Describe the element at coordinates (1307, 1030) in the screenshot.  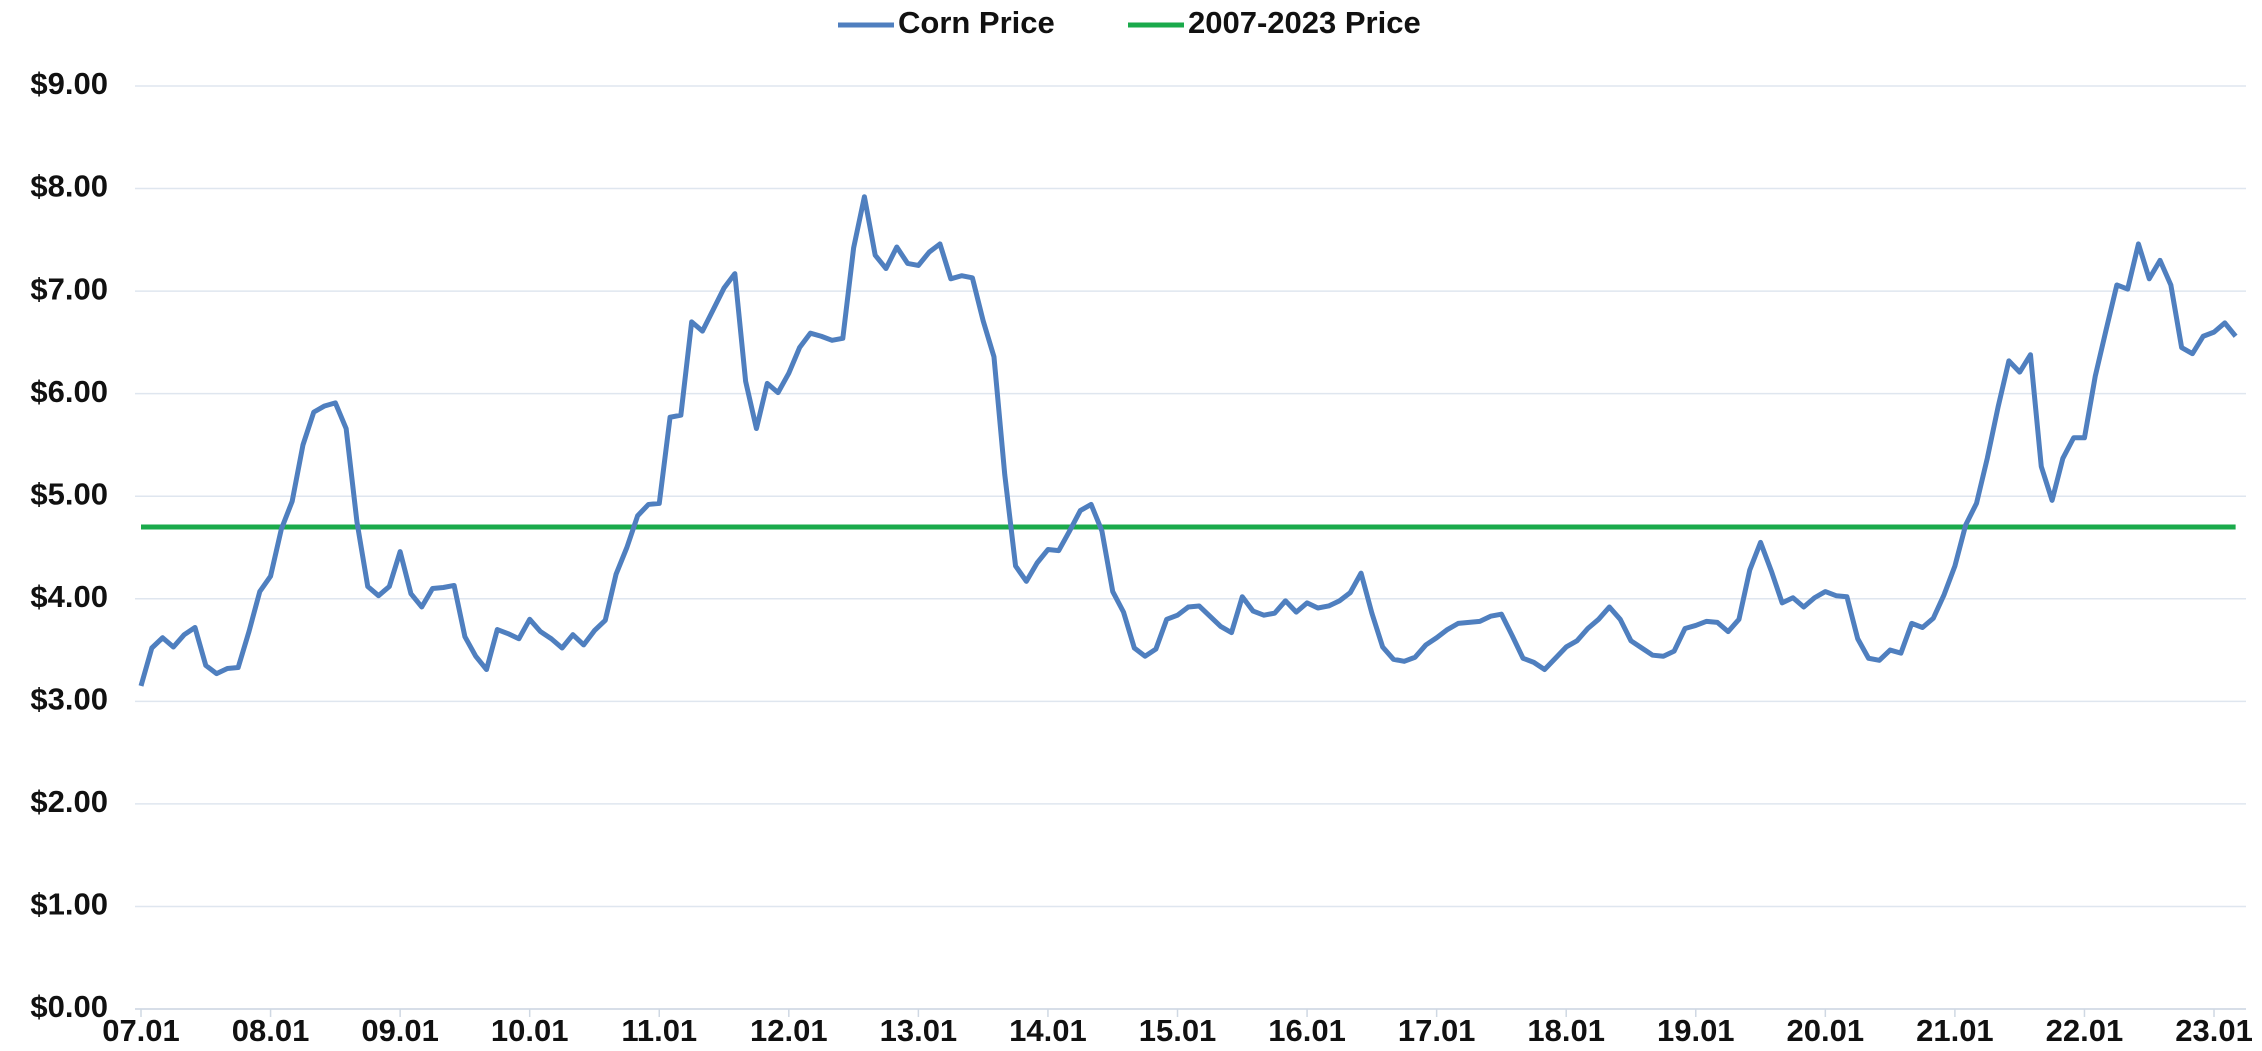
I see `x-tick-label: 16.01` at that location.